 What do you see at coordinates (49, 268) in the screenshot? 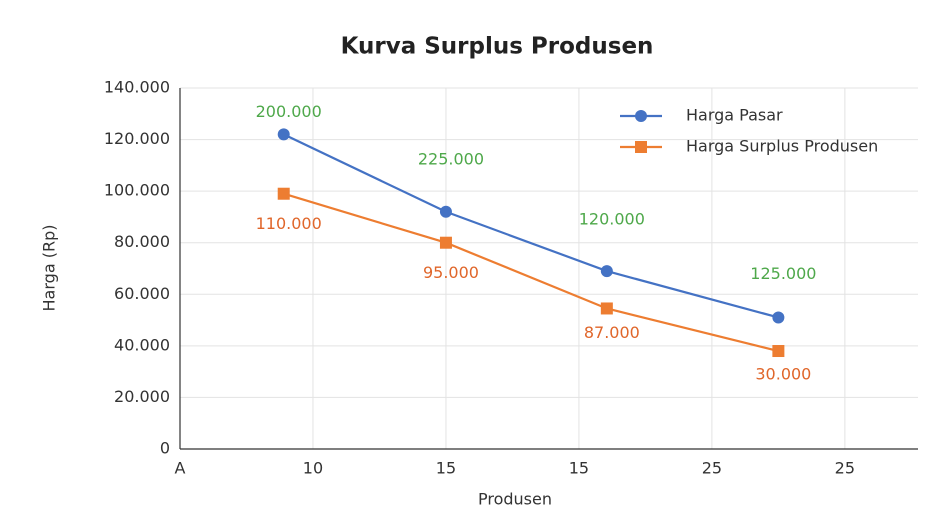
I see `y-axis-label: Harga (Rp)` at bounding box center [49, 268].